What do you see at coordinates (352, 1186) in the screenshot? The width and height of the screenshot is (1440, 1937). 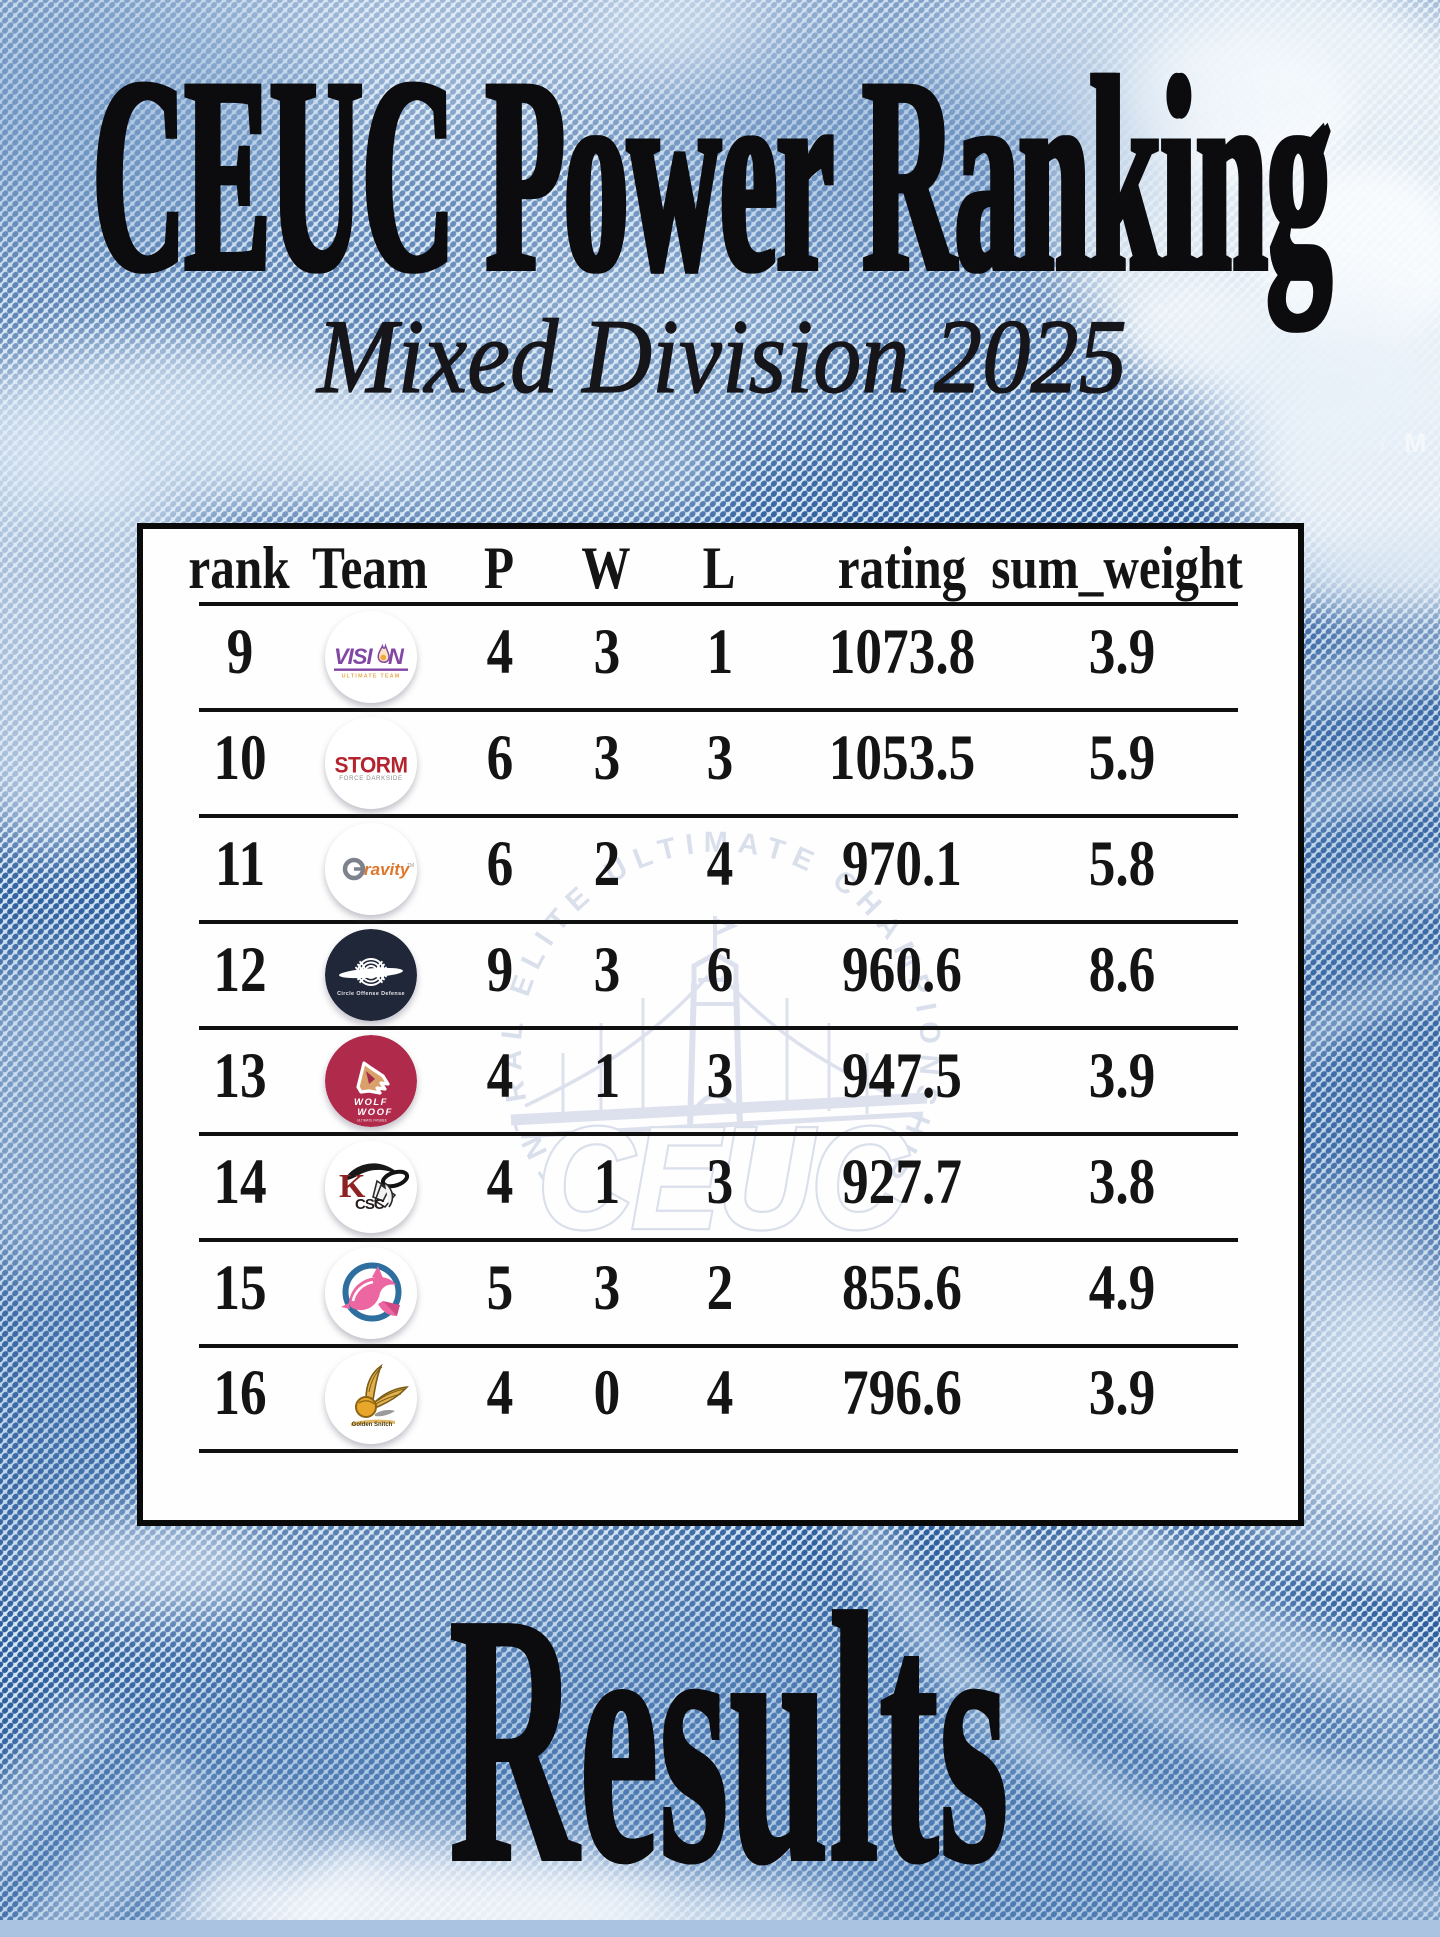 I see `svg-text: K` at bounding box center [352, 1186].